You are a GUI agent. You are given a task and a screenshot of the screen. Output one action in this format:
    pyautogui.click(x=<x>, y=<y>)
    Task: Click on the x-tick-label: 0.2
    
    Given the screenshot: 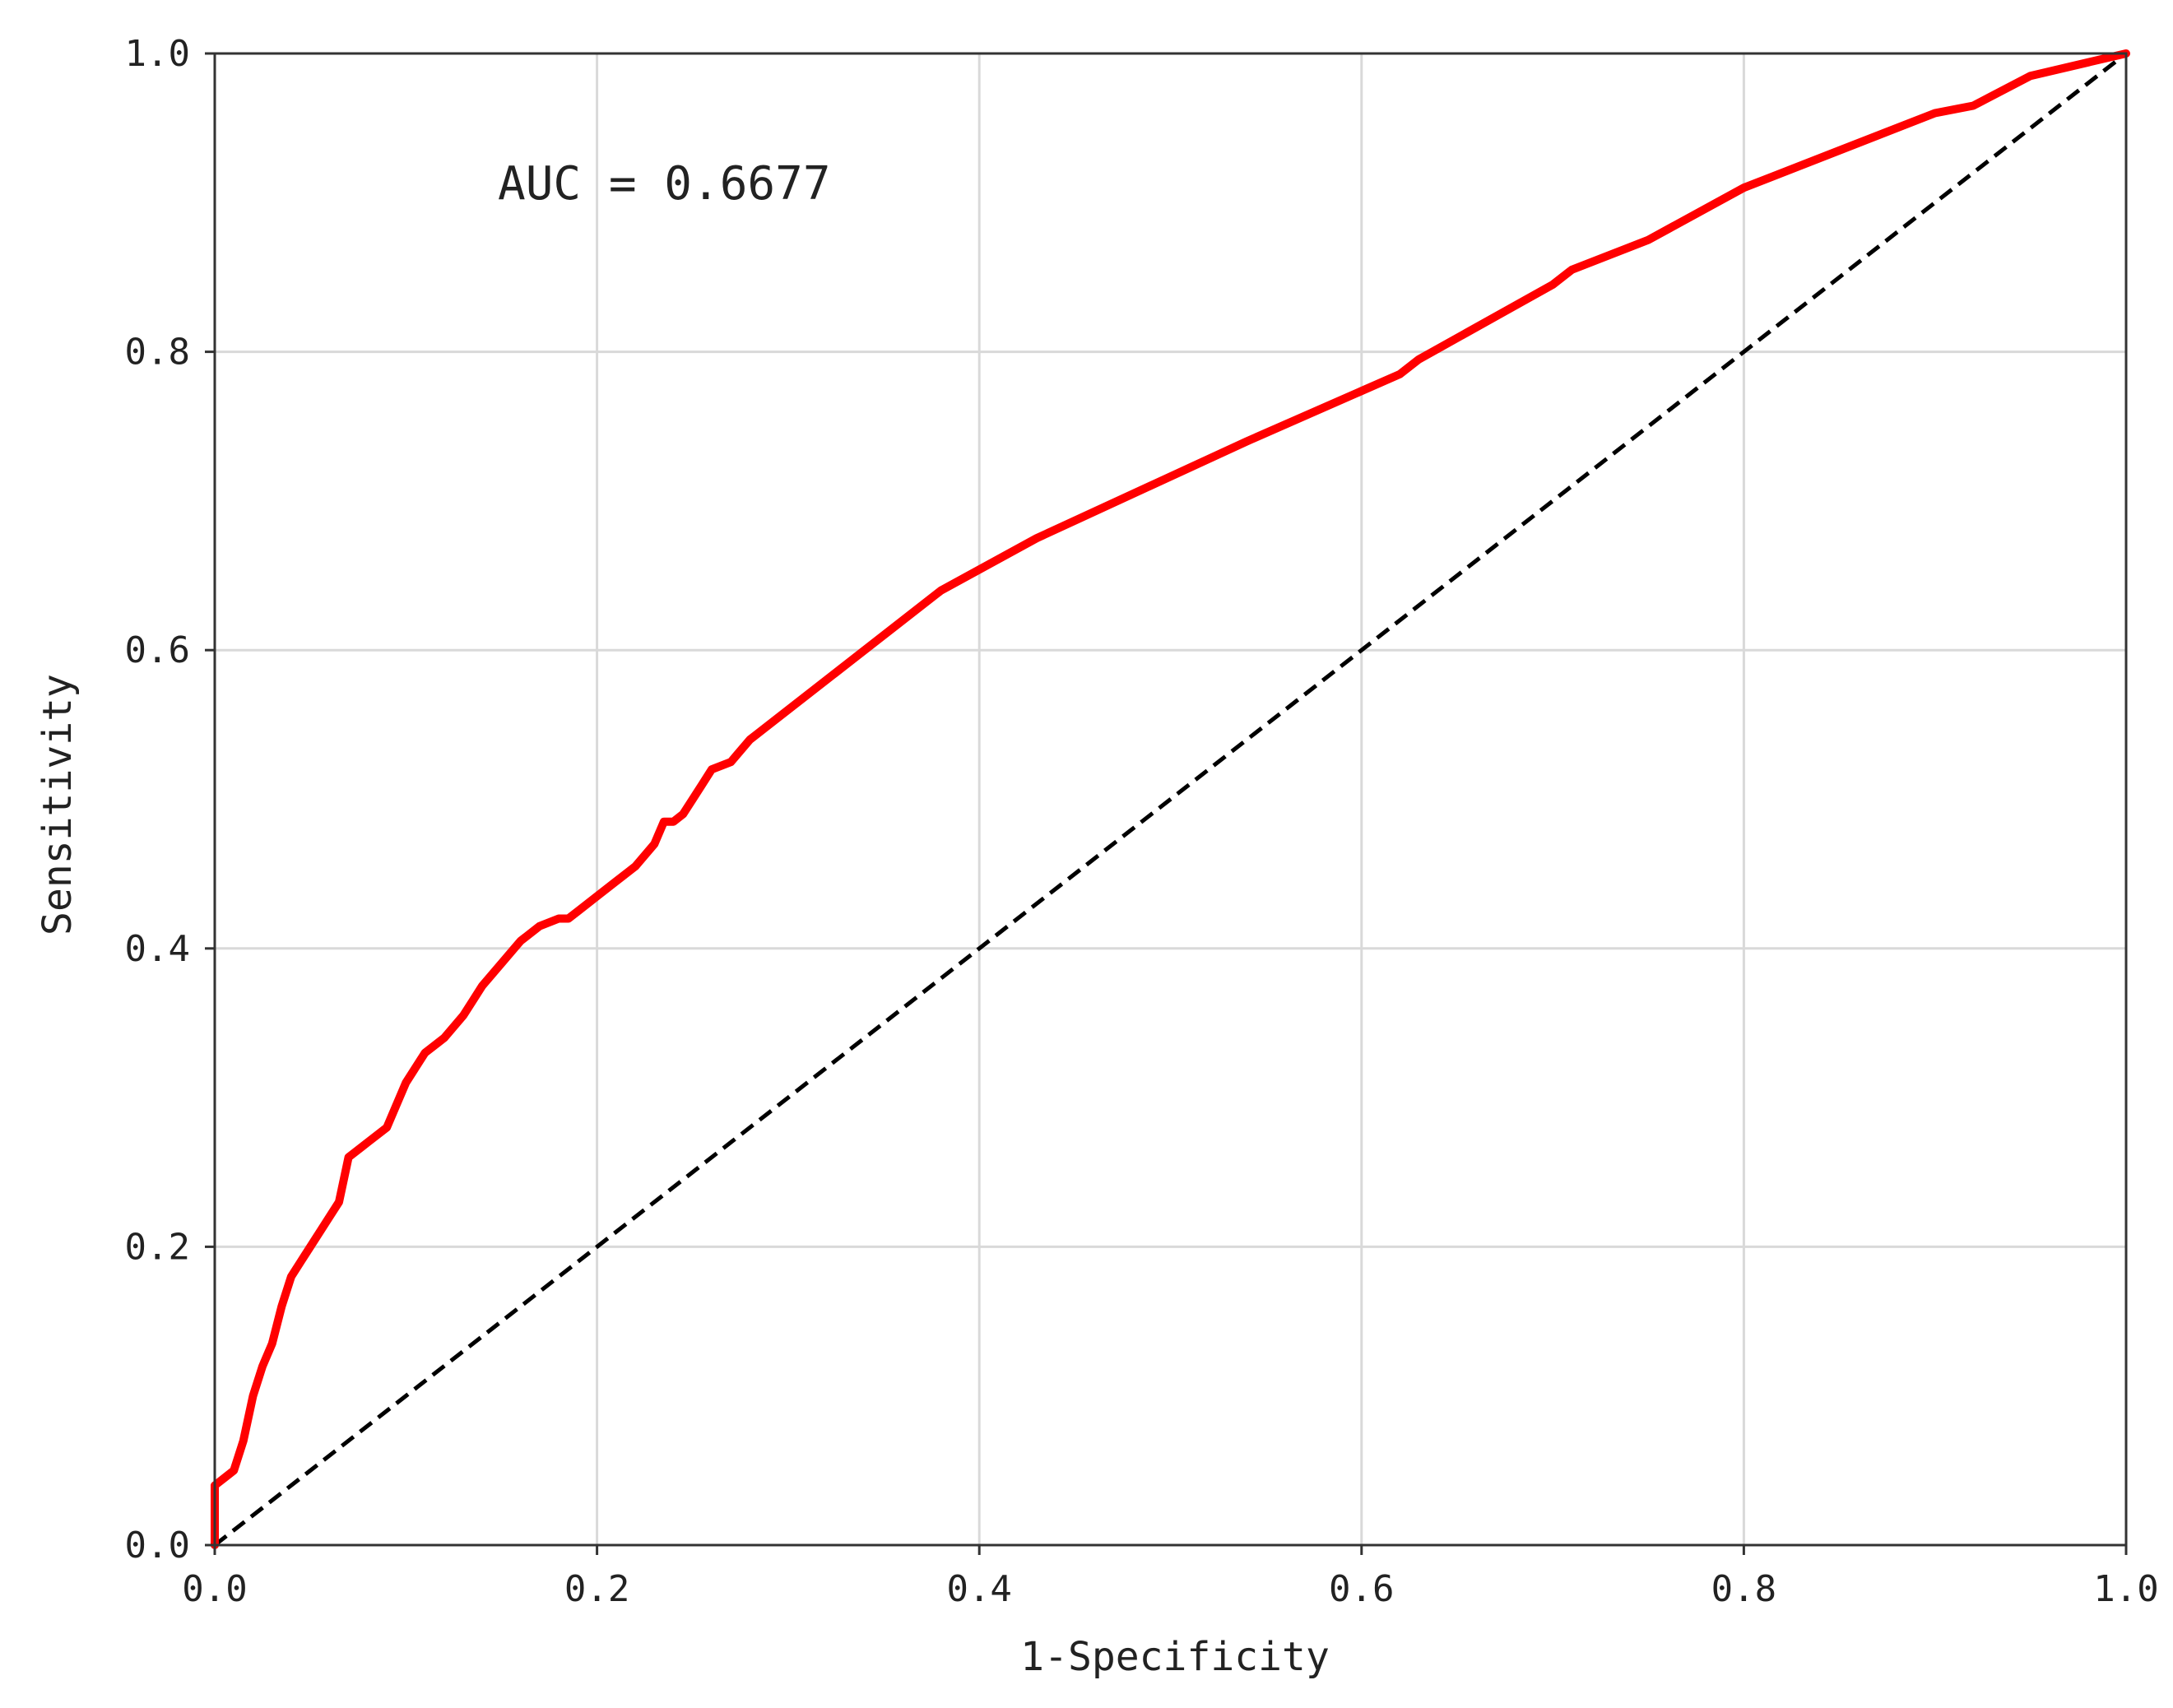 What is the action you would take?
    pyautogui.click(x=596, y=1589)
    